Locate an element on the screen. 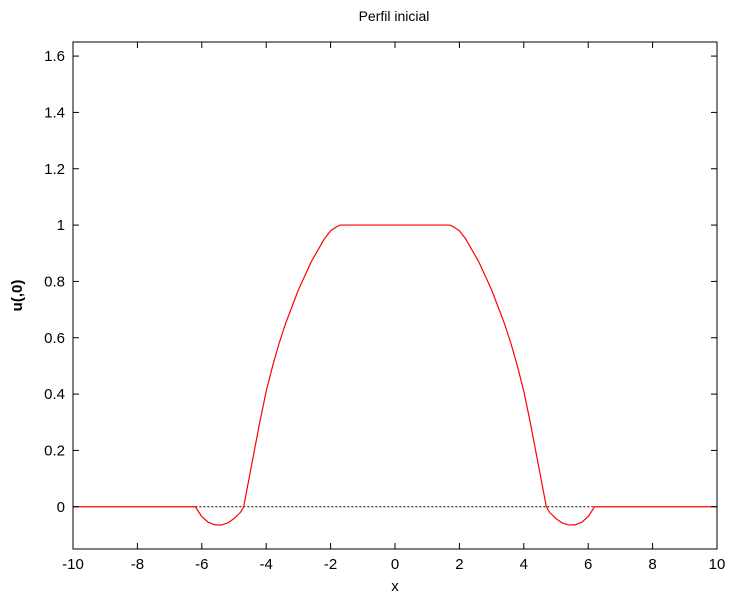  y-tick-label: 1.2 is located at coordinates (54, 169).